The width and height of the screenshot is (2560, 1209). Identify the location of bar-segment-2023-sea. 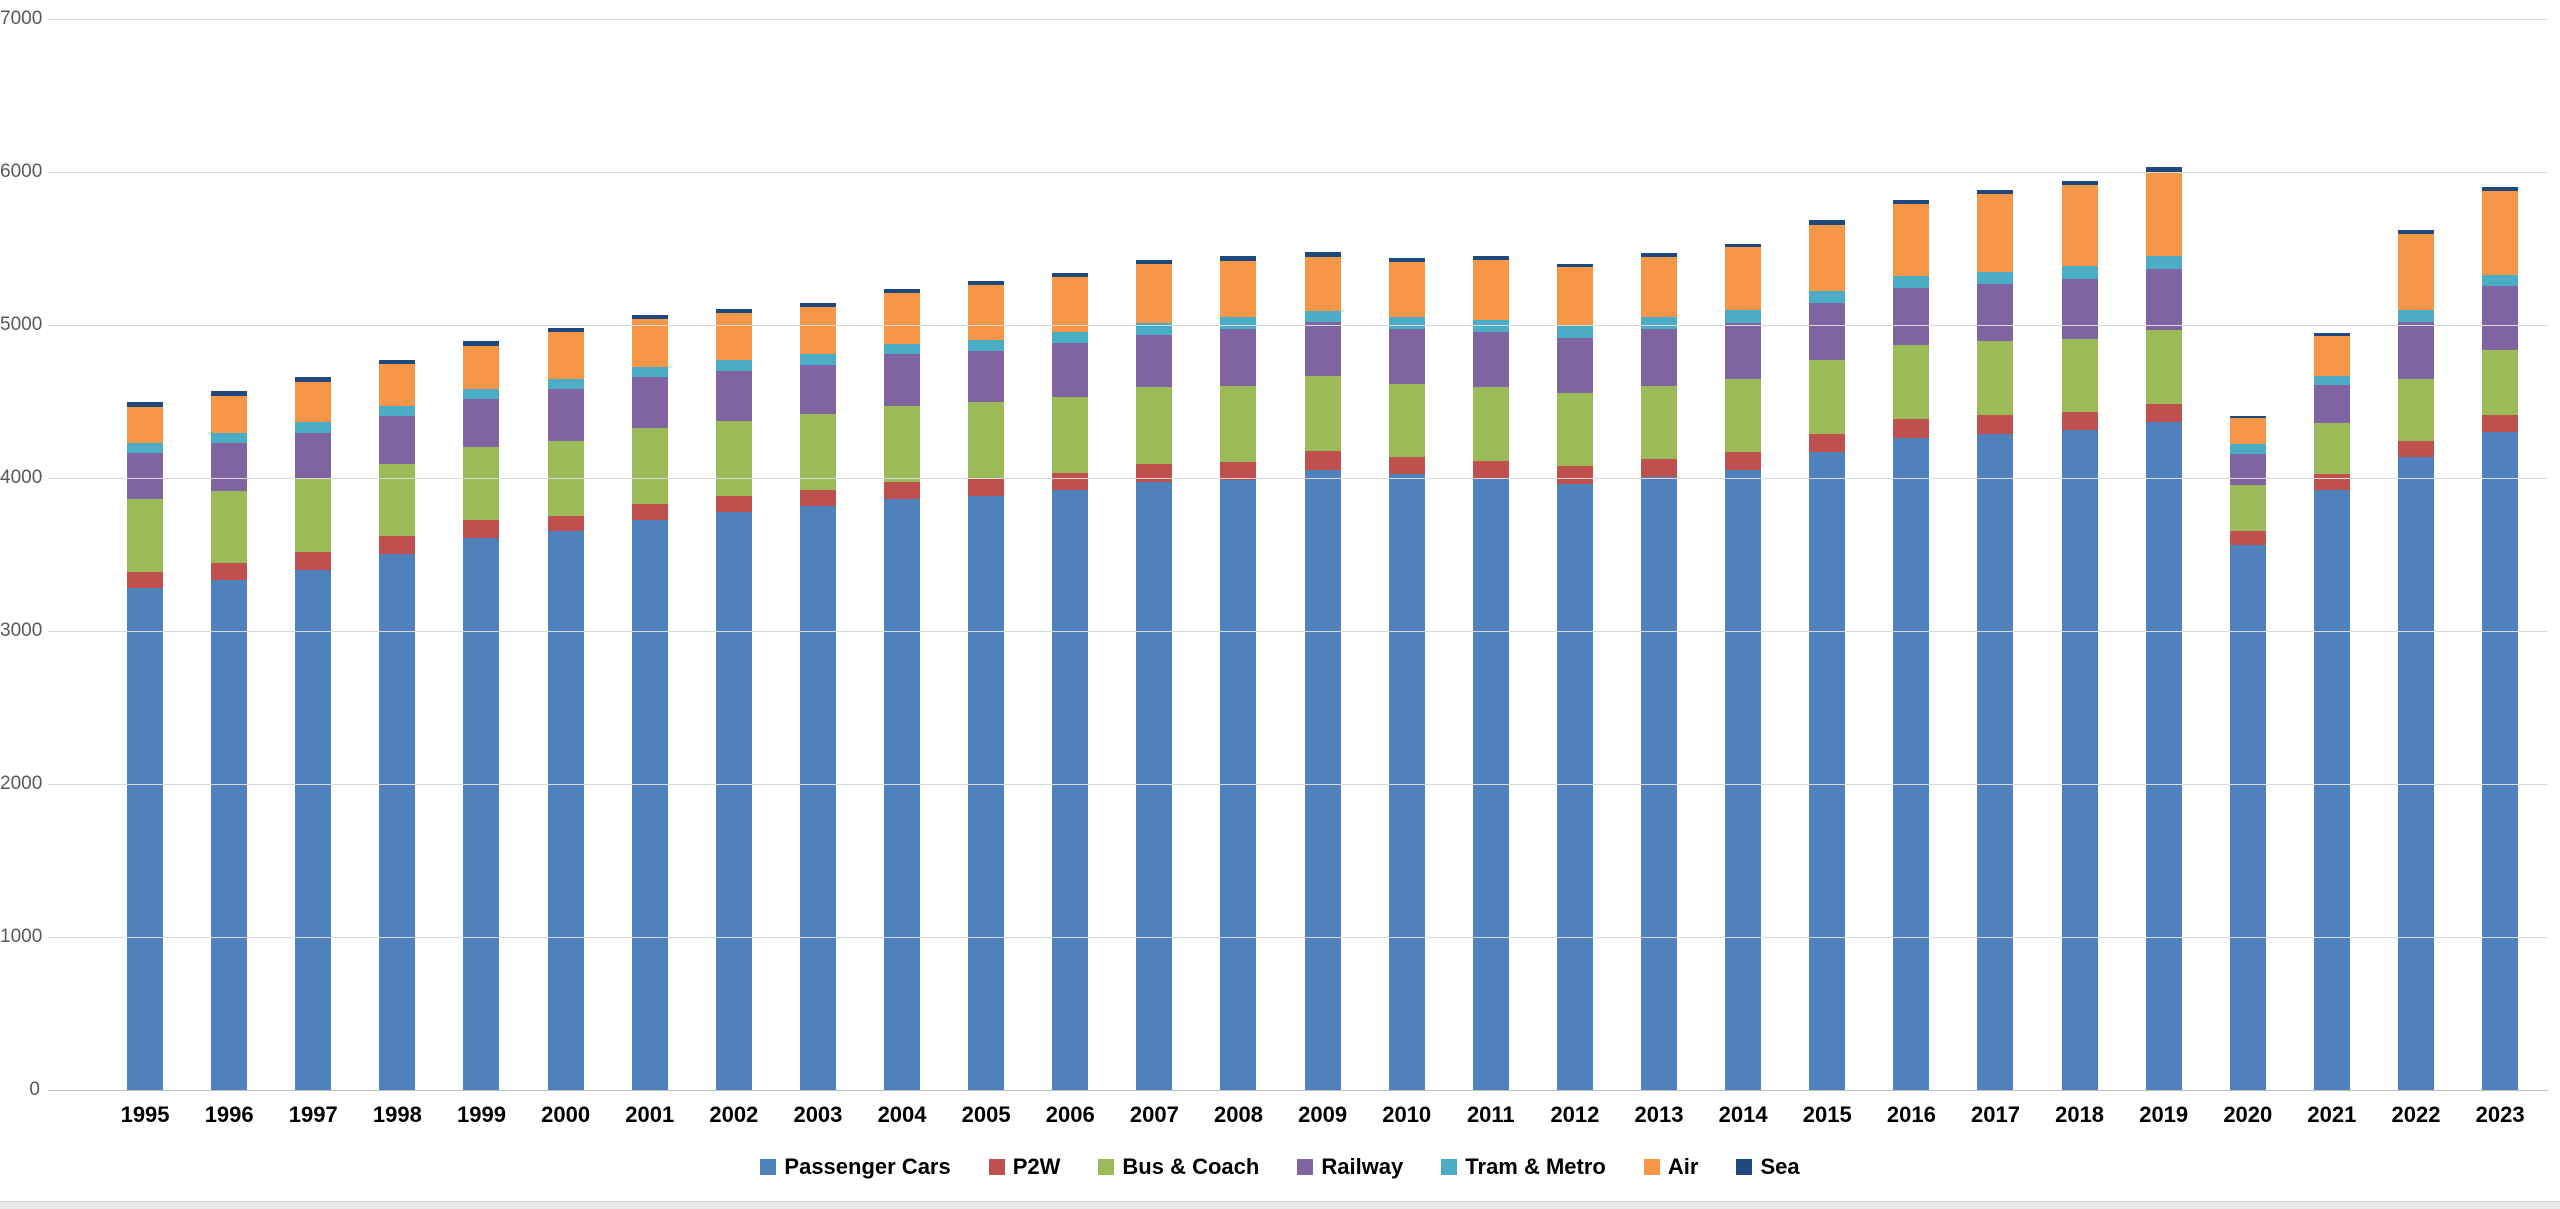
(2500, 189).